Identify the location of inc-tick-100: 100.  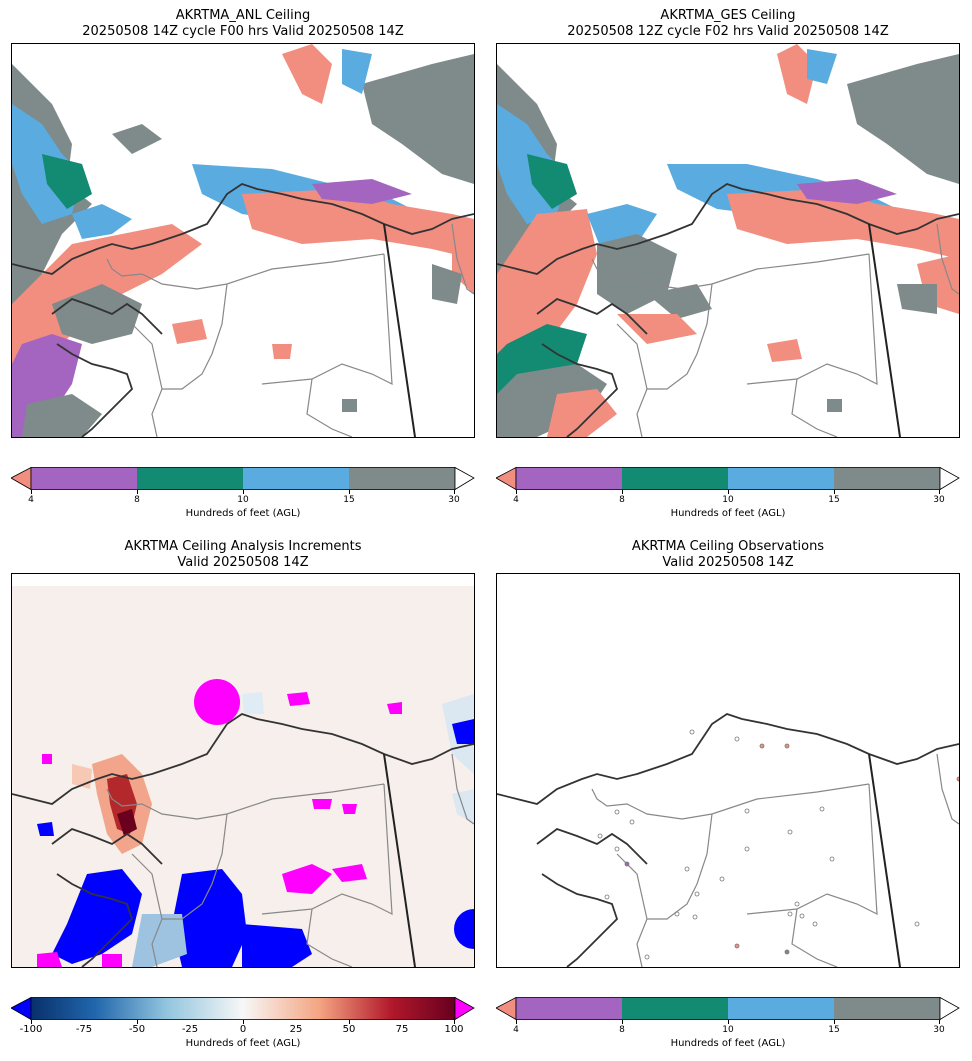
(454, 1029).